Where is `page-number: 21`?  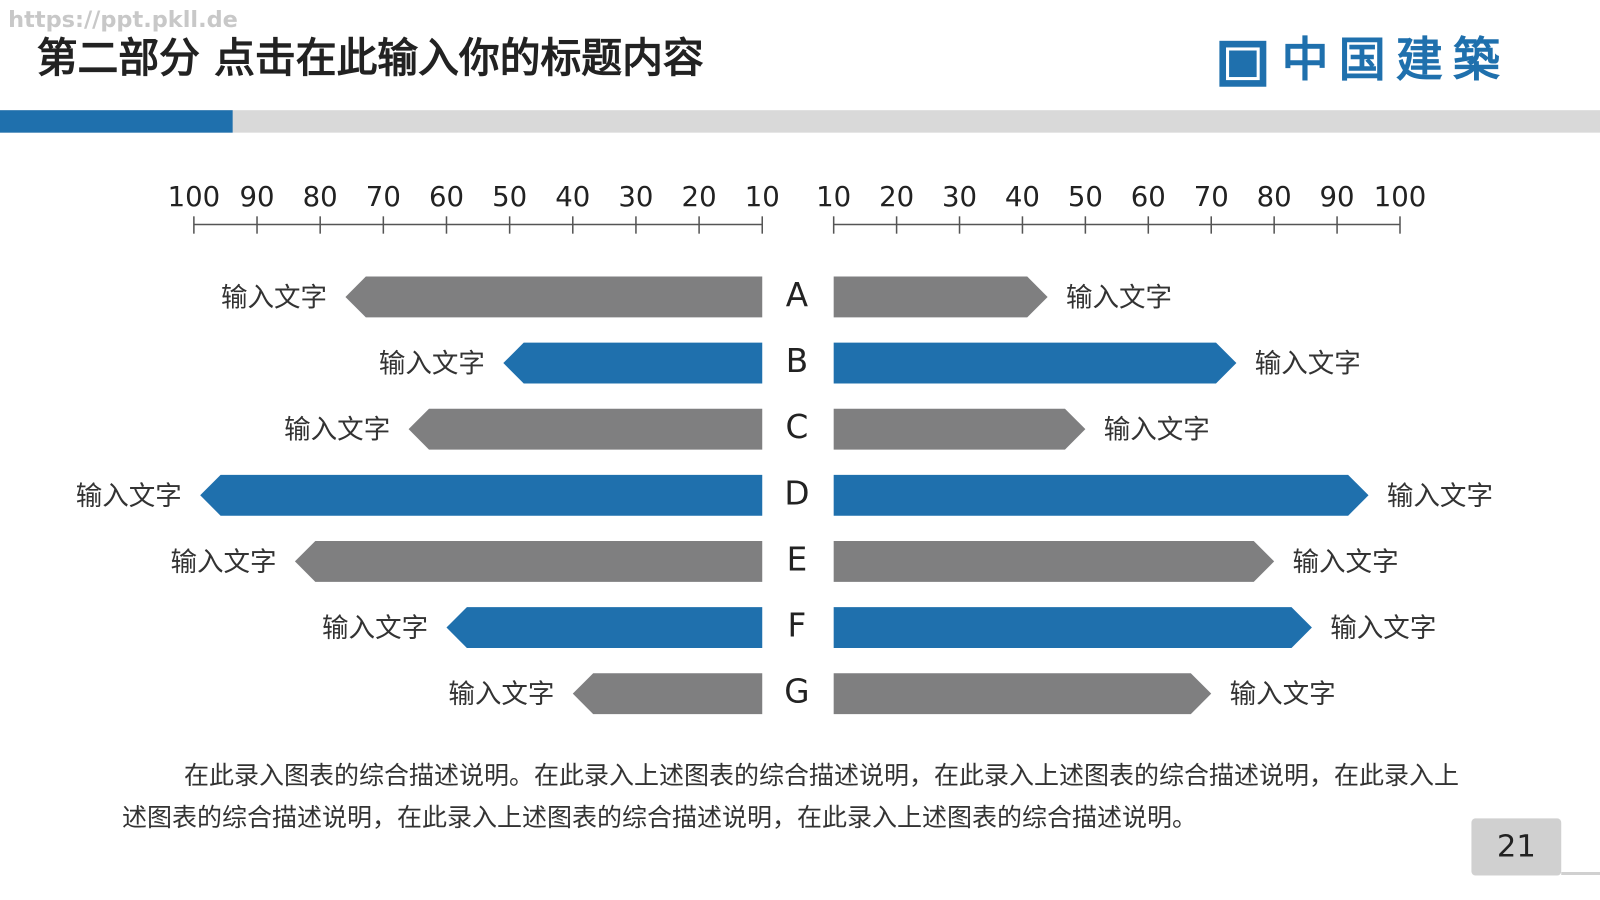 page-number: 21 is located at coordinates (1516, 846).